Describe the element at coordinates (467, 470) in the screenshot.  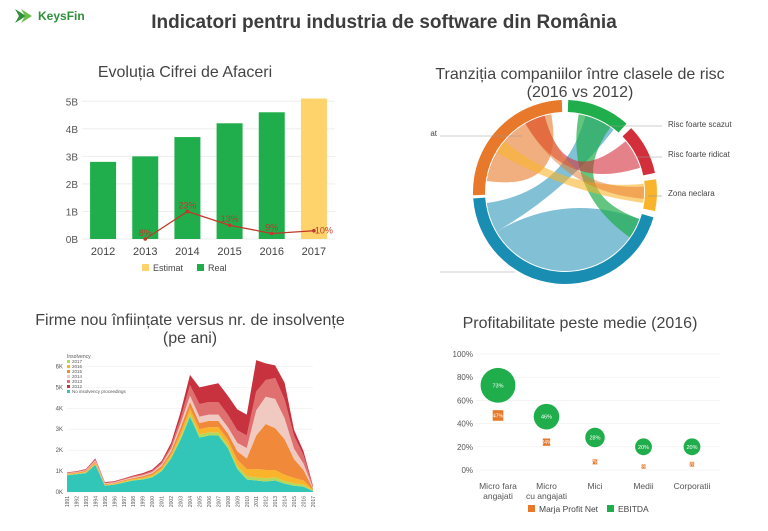
I see `y-tick-label: 0%` at that location.